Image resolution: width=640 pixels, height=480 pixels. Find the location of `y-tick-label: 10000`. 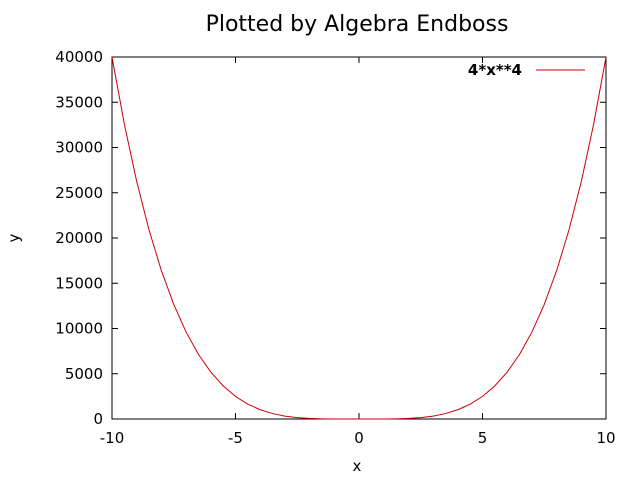

y-tick-label: 10000 is located at coordinates (79, 329).